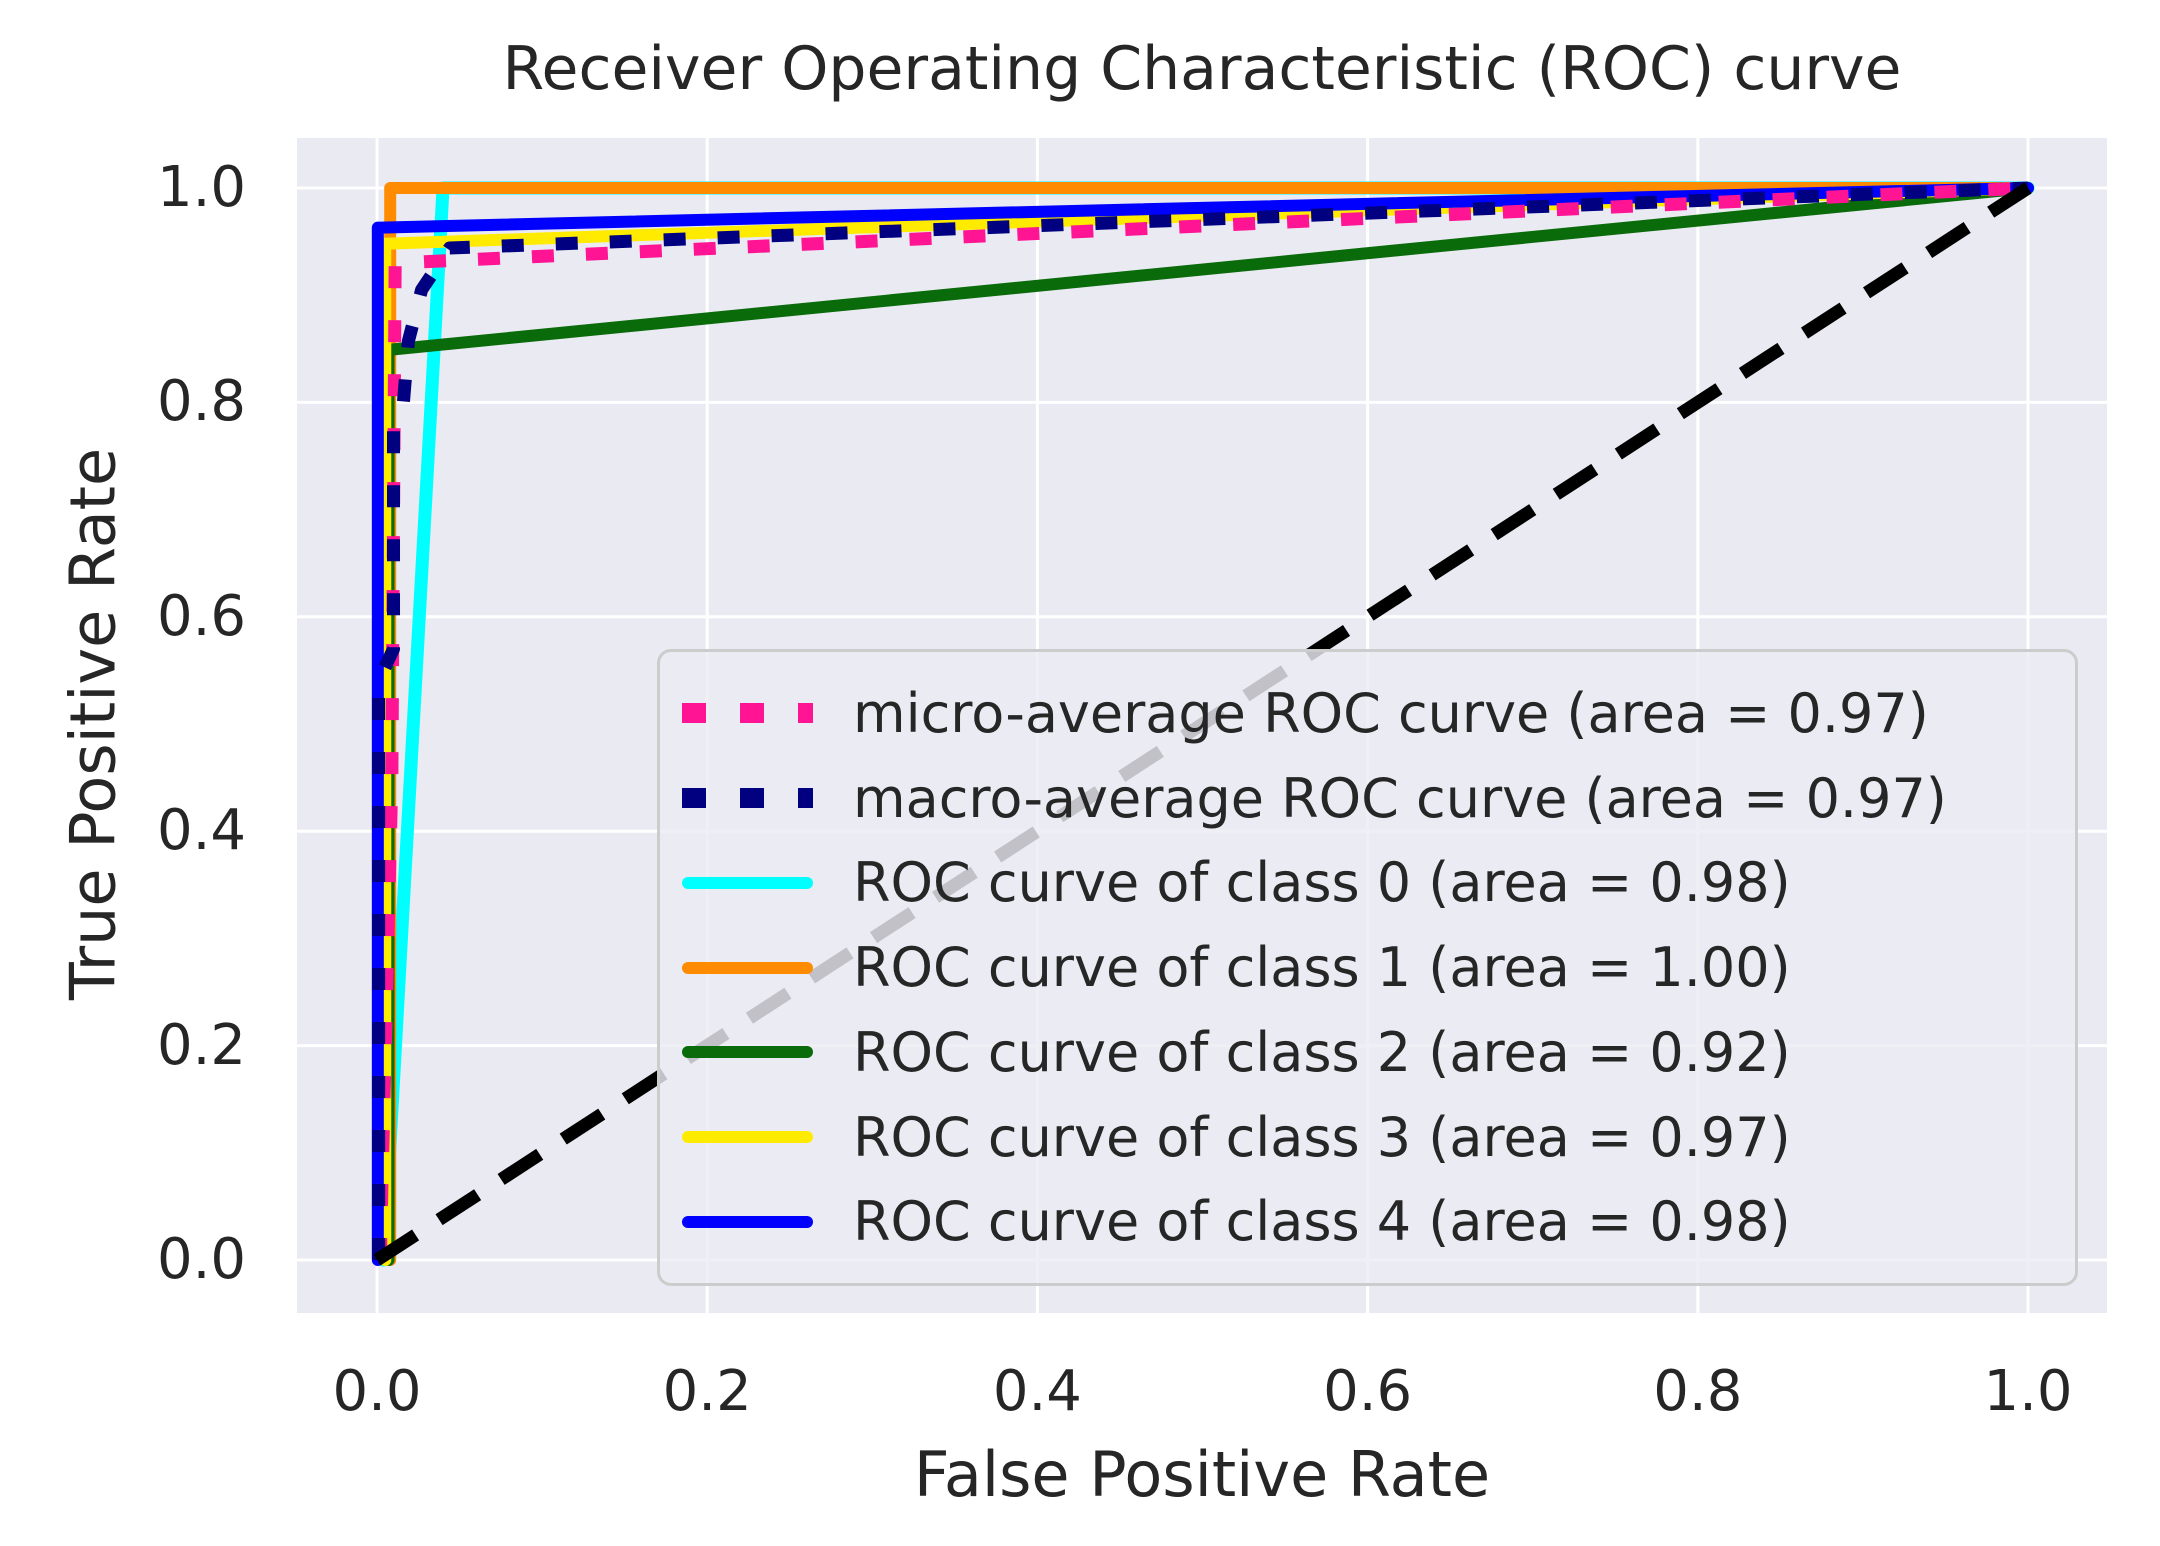 This screenshot has height=1546, width=2160. Describe the element at coordinates (1391, 713) in the screenshot. I see `legend-label-0: micro-average ROC curve (area = 0.97)` at that location.